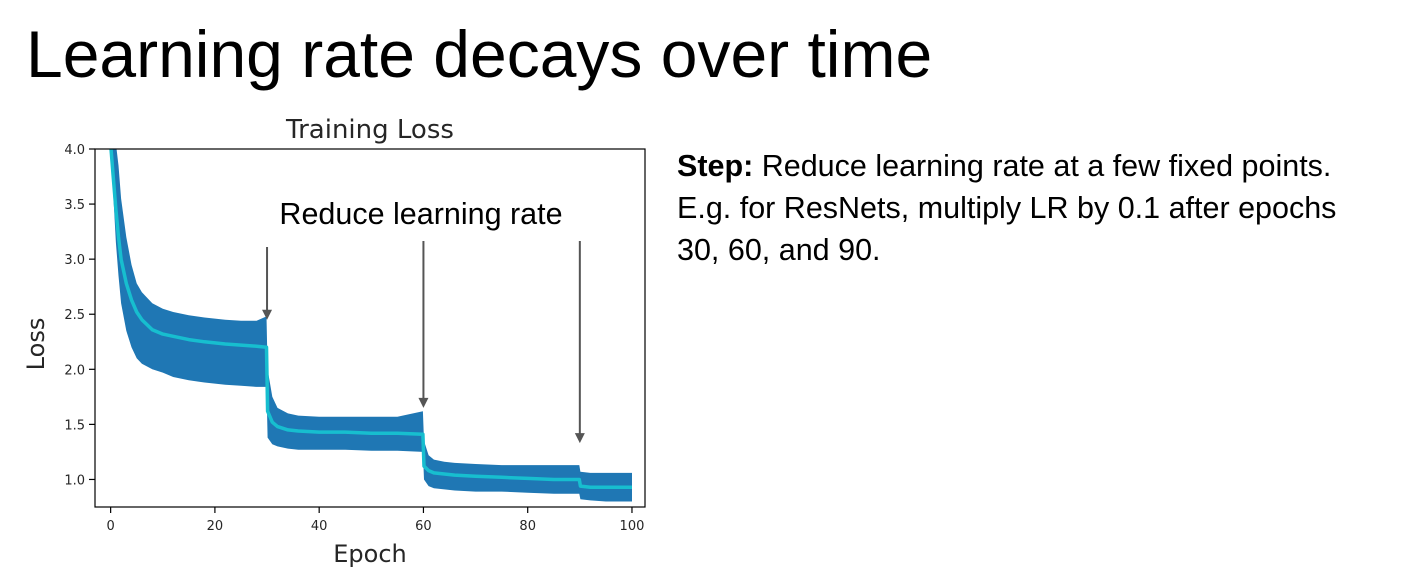 The image size is (1426, 584). What do you see at coordinates (369, 130) in the screenshot?
I see `chart-title: Training Loss` at bounding box center [369, 130].